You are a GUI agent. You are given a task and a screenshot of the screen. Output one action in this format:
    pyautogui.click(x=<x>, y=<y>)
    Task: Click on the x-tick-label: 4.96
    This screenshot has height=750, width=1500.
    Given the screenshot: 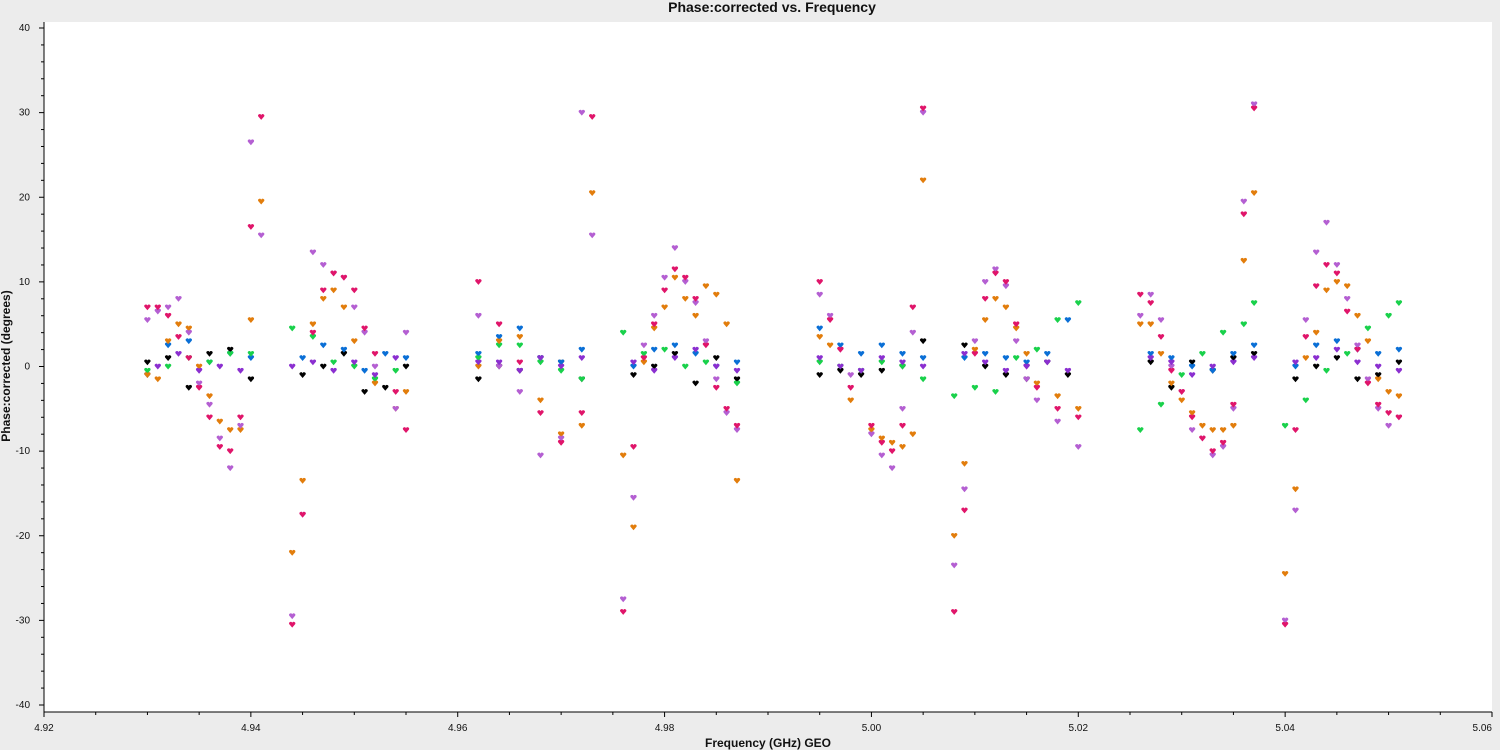 What is the action you would take?
    pyautogui.click(x=458, y=728)
    